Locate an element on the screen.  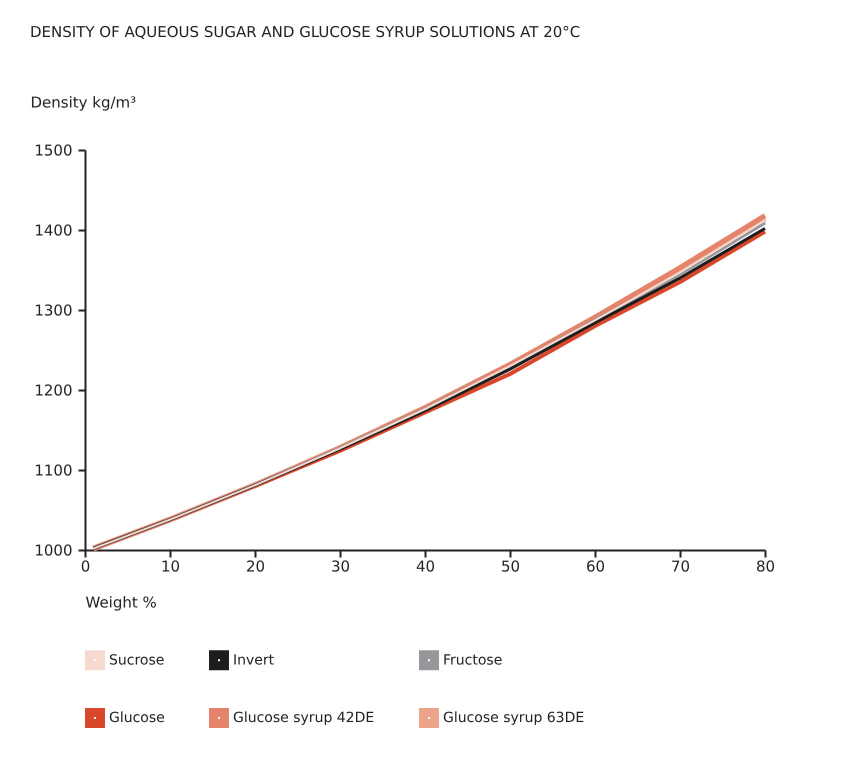
chart-title: DENSITY OF AQUEOUS SUGAR AND GLUCOSE SYRUP SOLUTIONS AT 20°C is located at coordinates (305, 32).